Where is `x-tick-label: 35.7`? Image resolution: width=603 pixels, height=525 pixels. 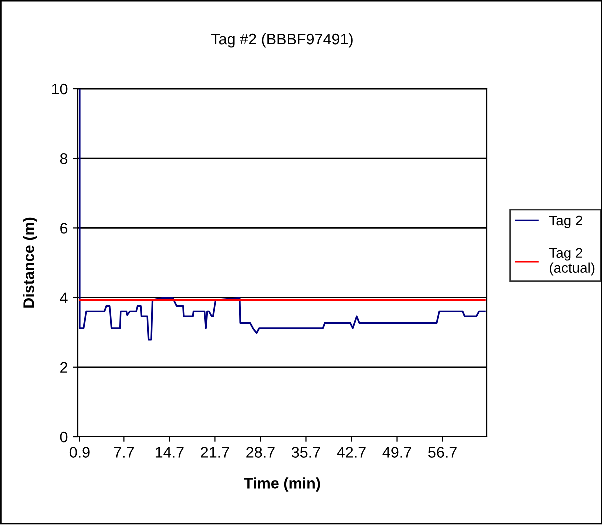
x-tick-label: 35.7 is located at coordinates (306, 452).